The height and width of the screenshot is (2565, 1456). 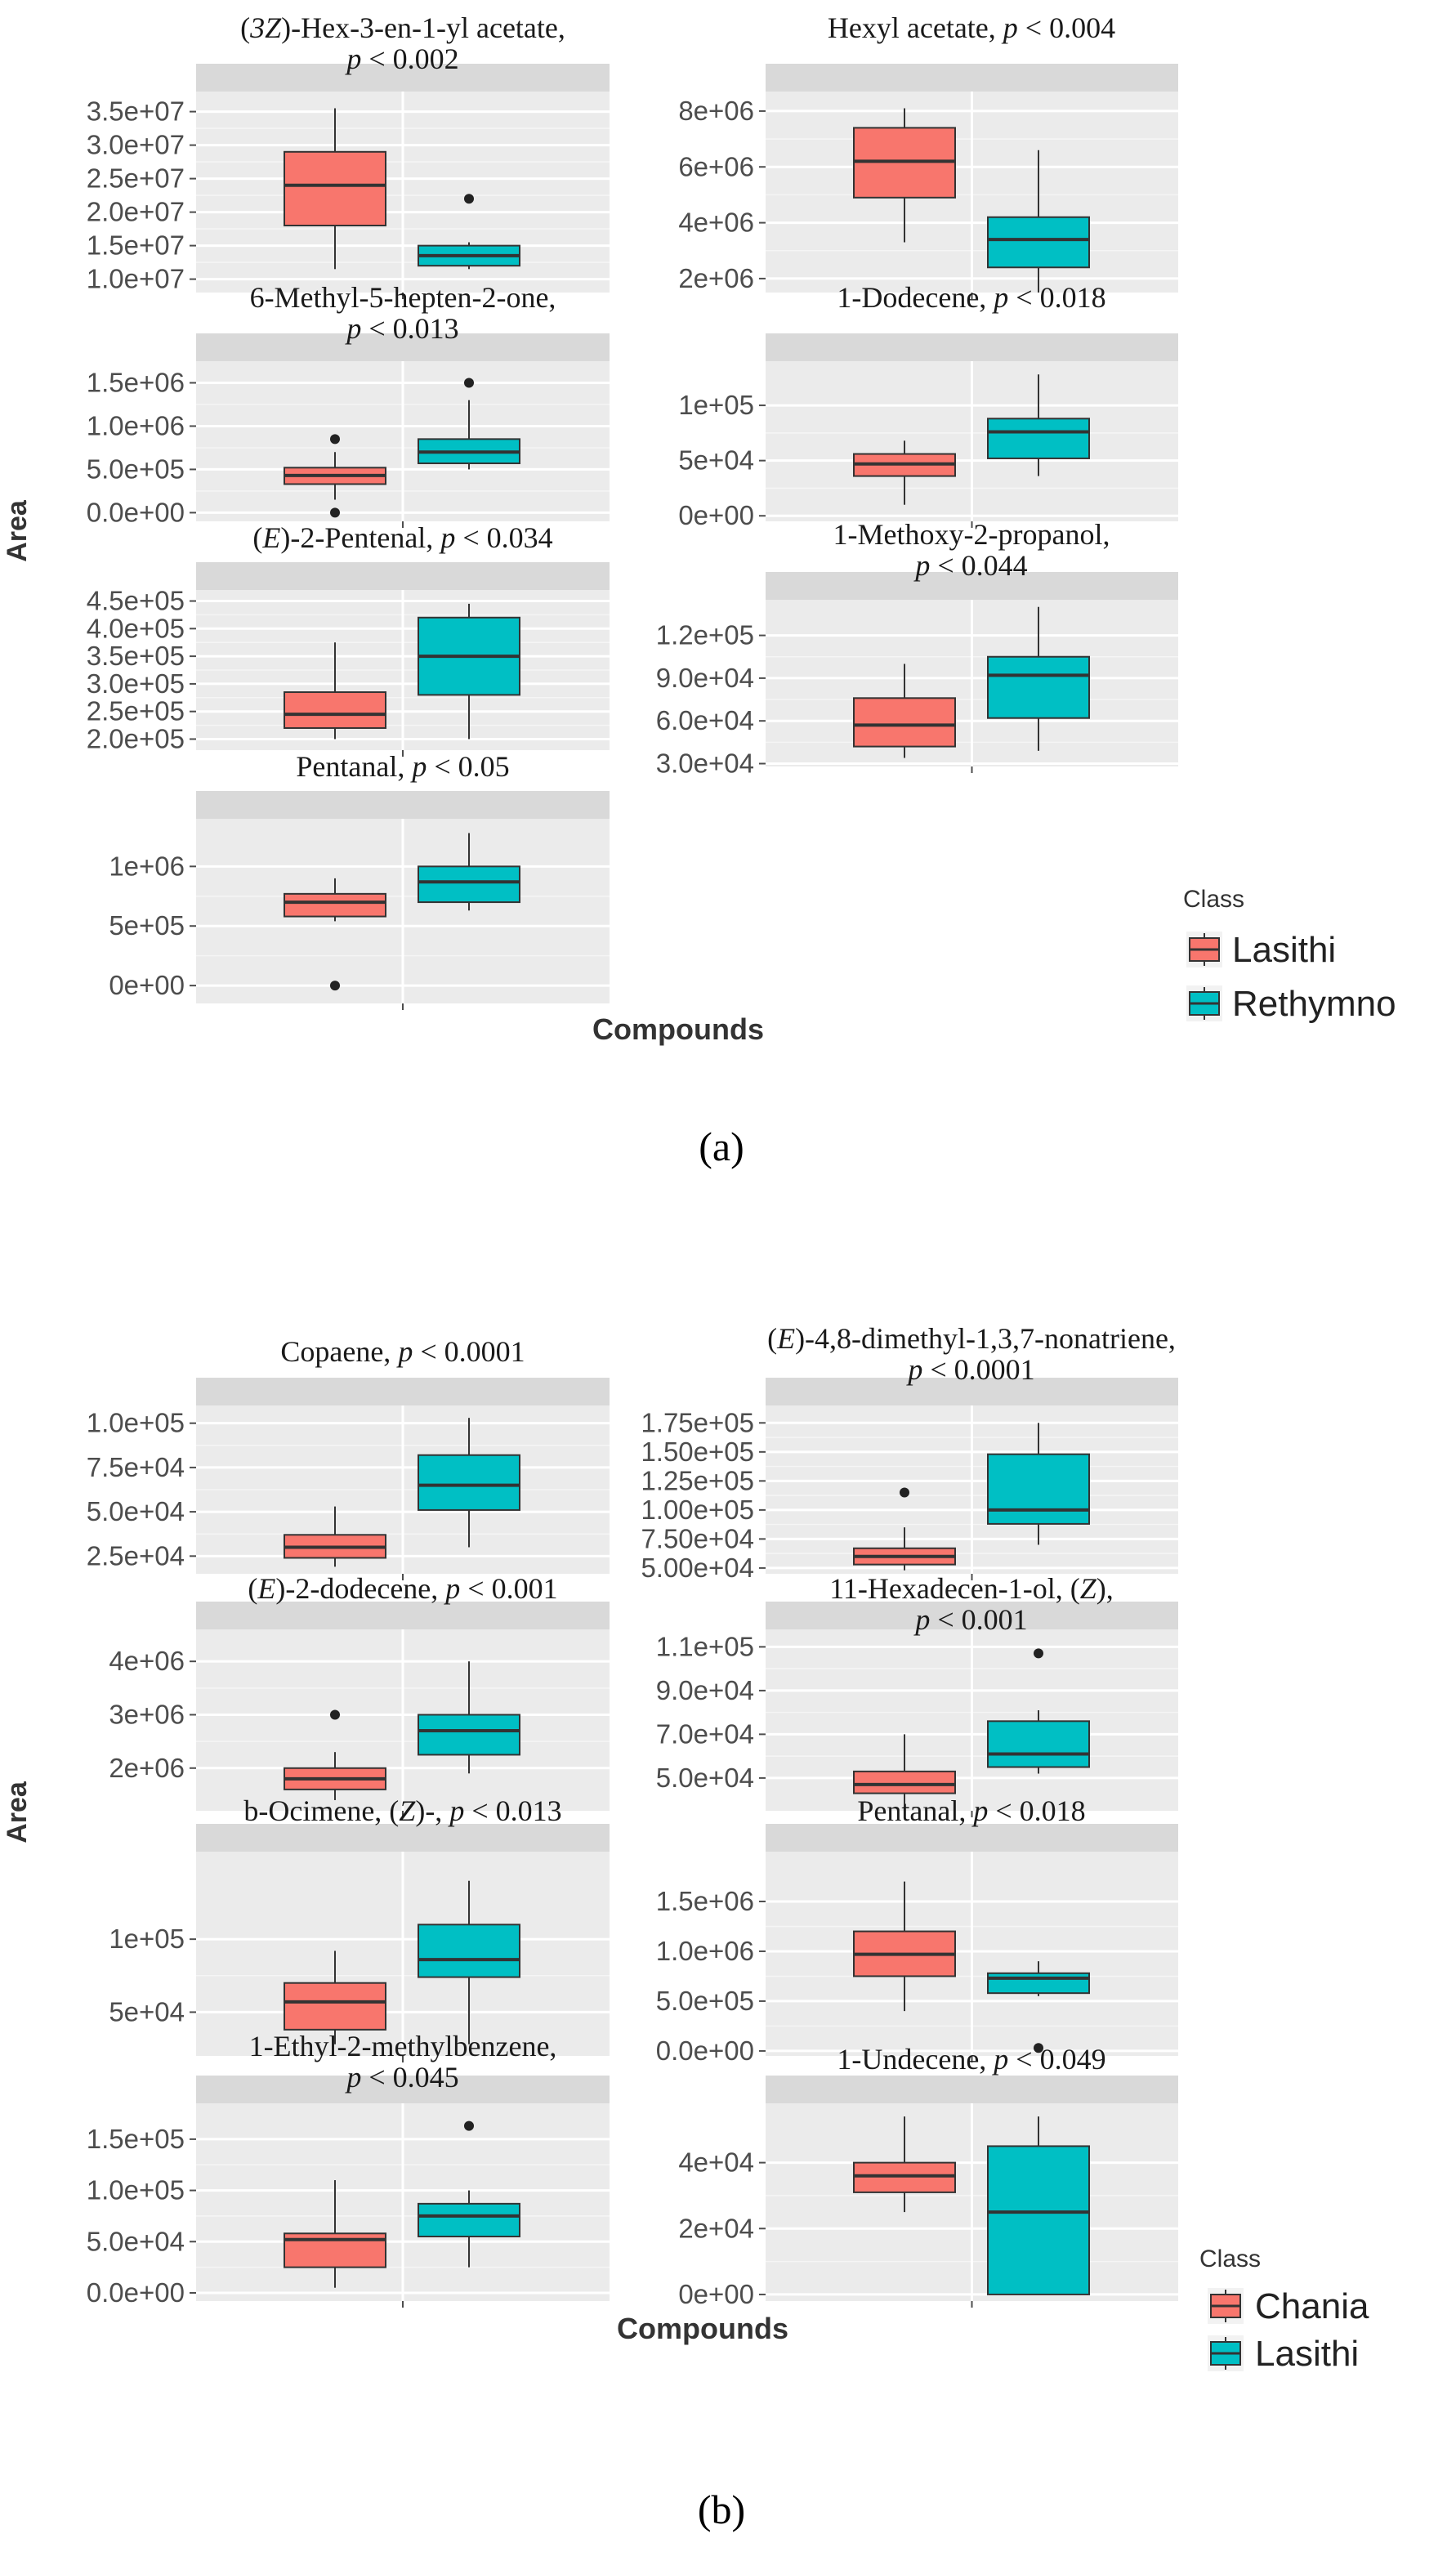 I want to click on y-tick-label: 4e+06, so click(x=147, y=1661).